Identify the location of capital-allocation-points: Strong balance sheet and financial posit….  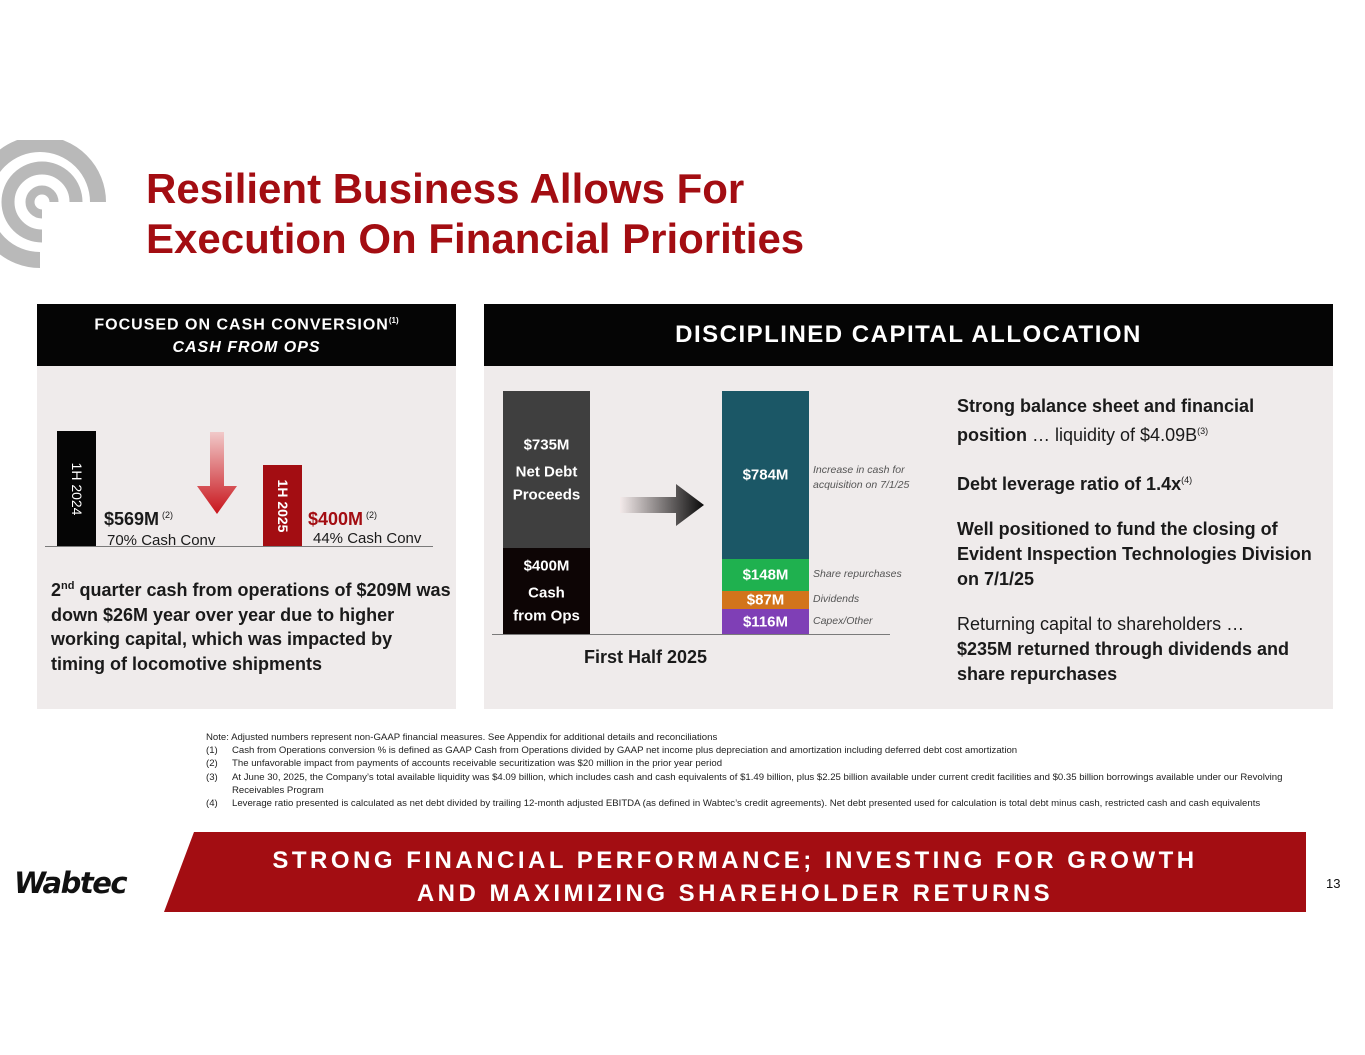
(1142, 550).